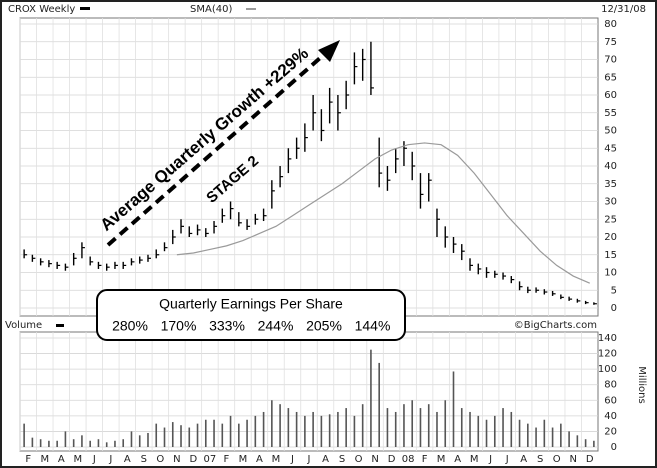  I want to click on y-tick-label: 15, so click(610, 255).